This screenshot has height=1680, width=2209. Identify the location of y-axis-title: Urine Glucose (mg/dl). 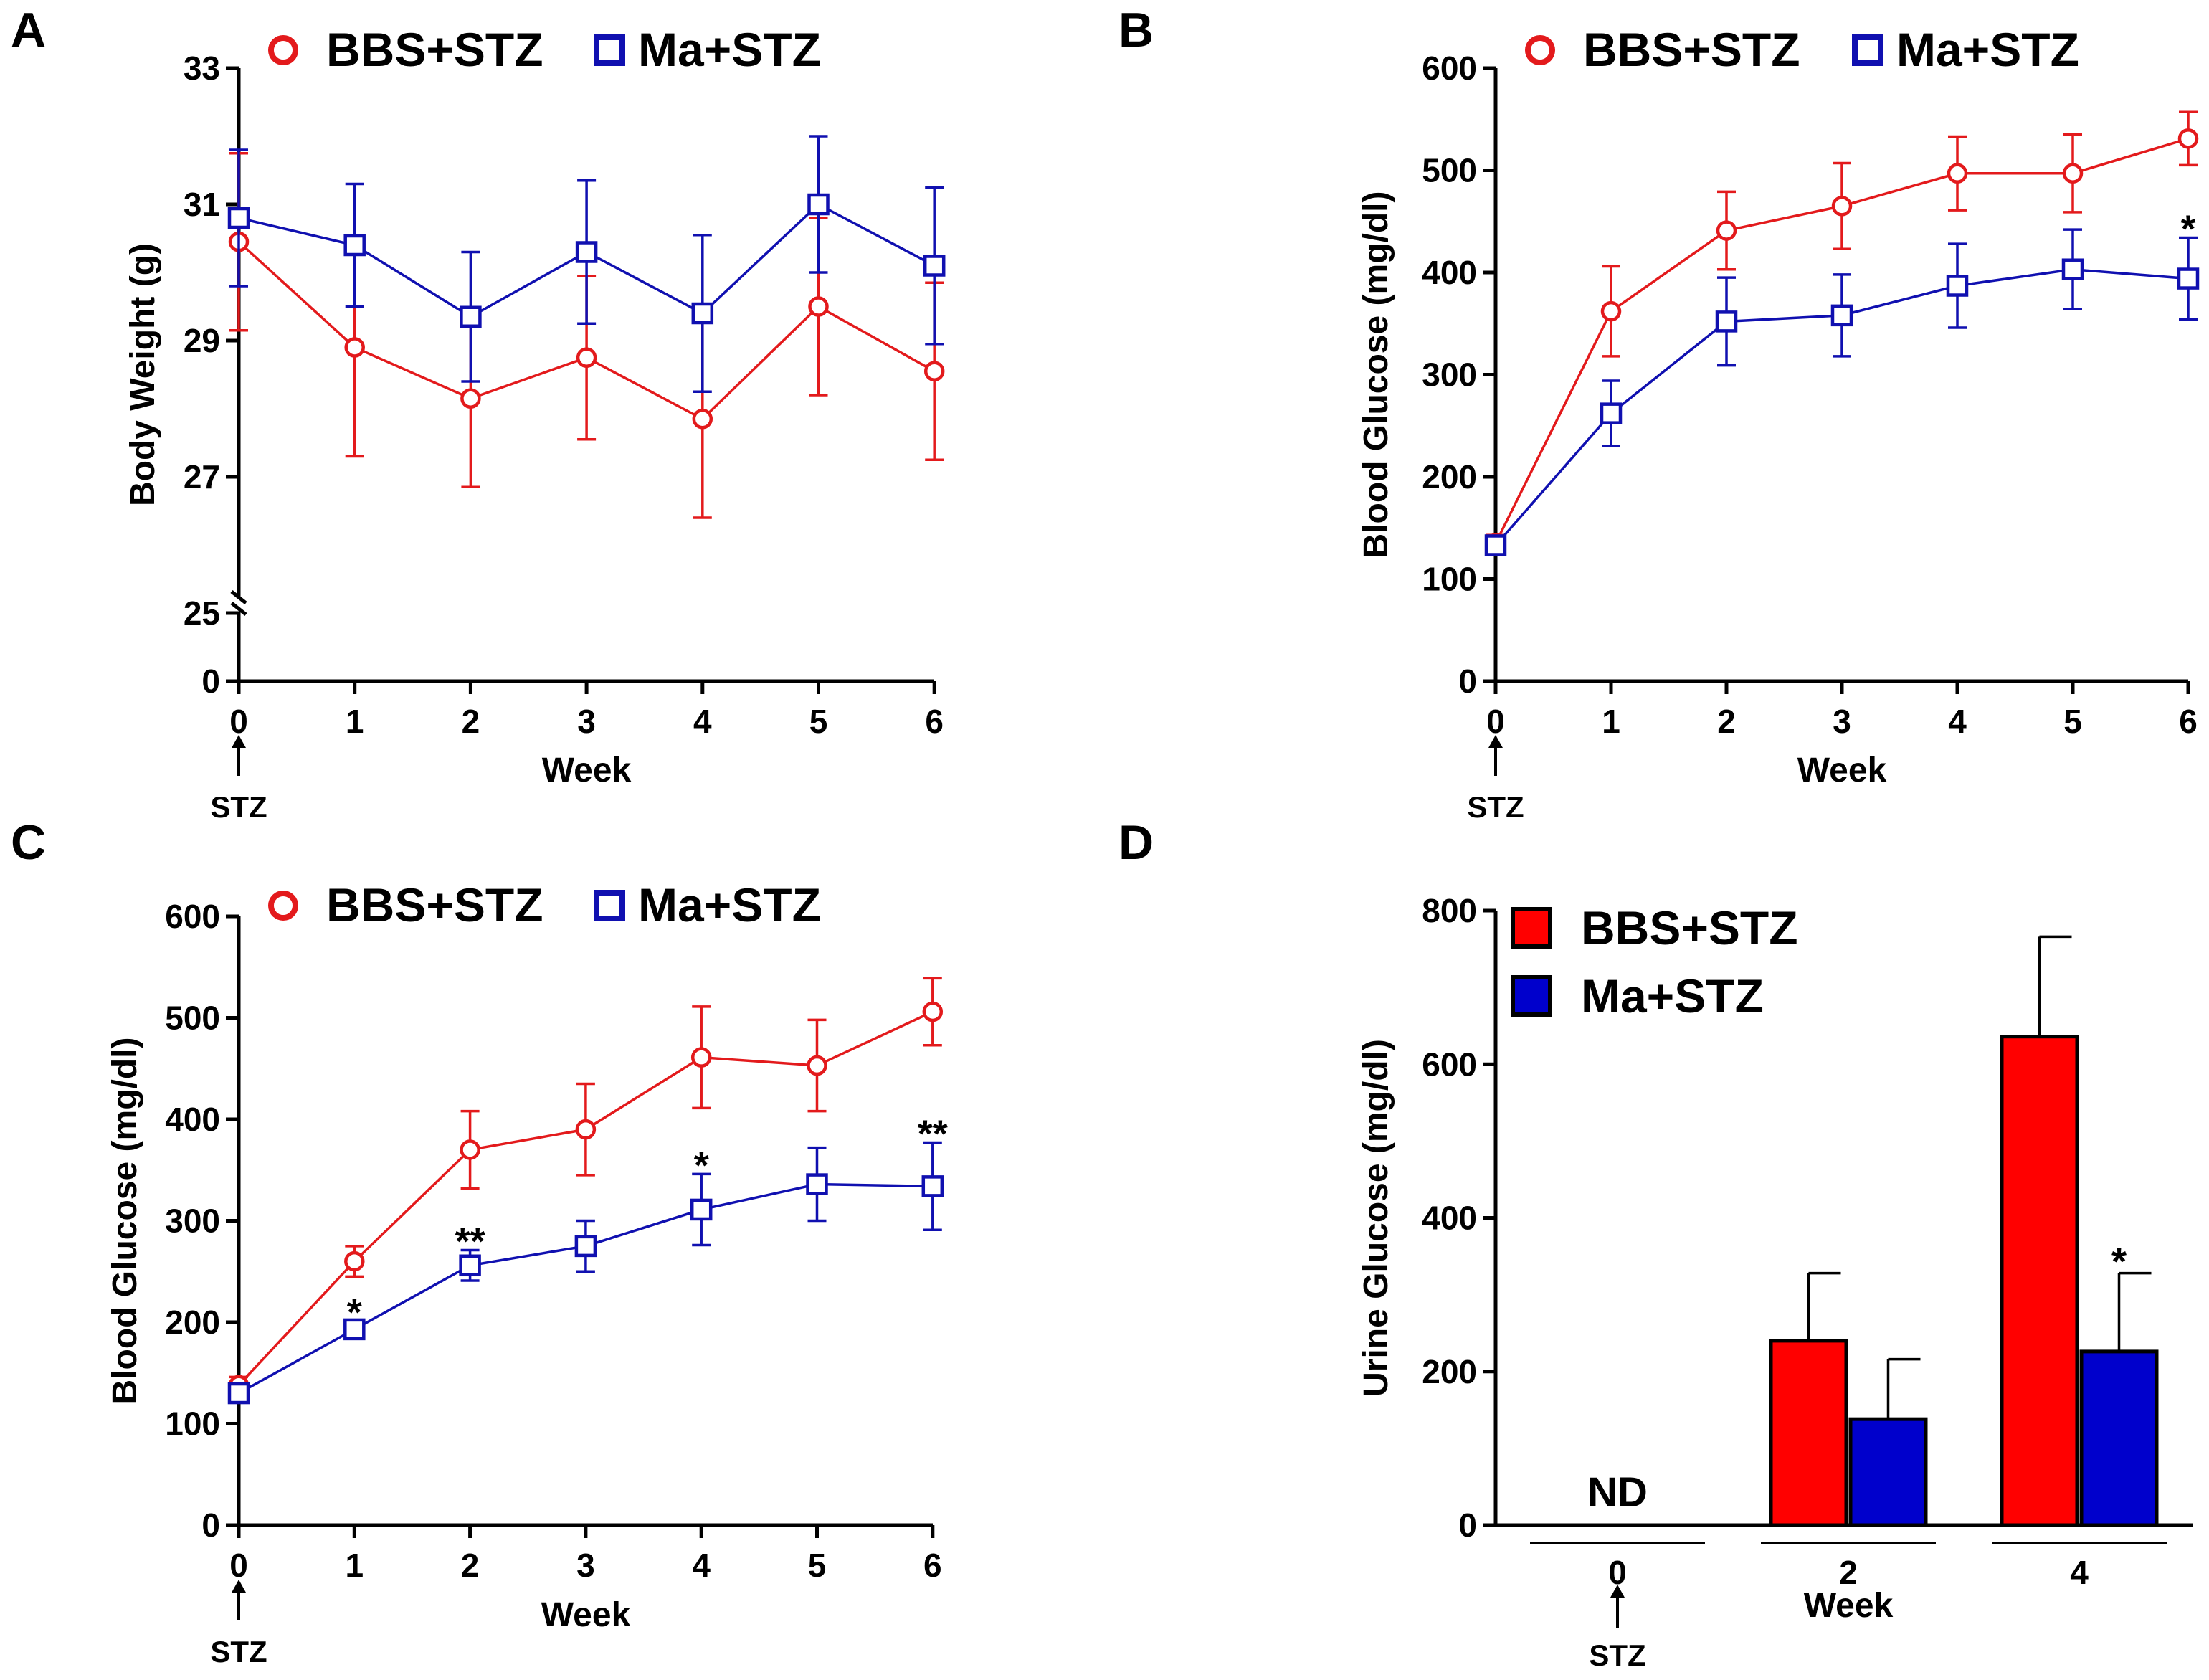
(1376, 1218).